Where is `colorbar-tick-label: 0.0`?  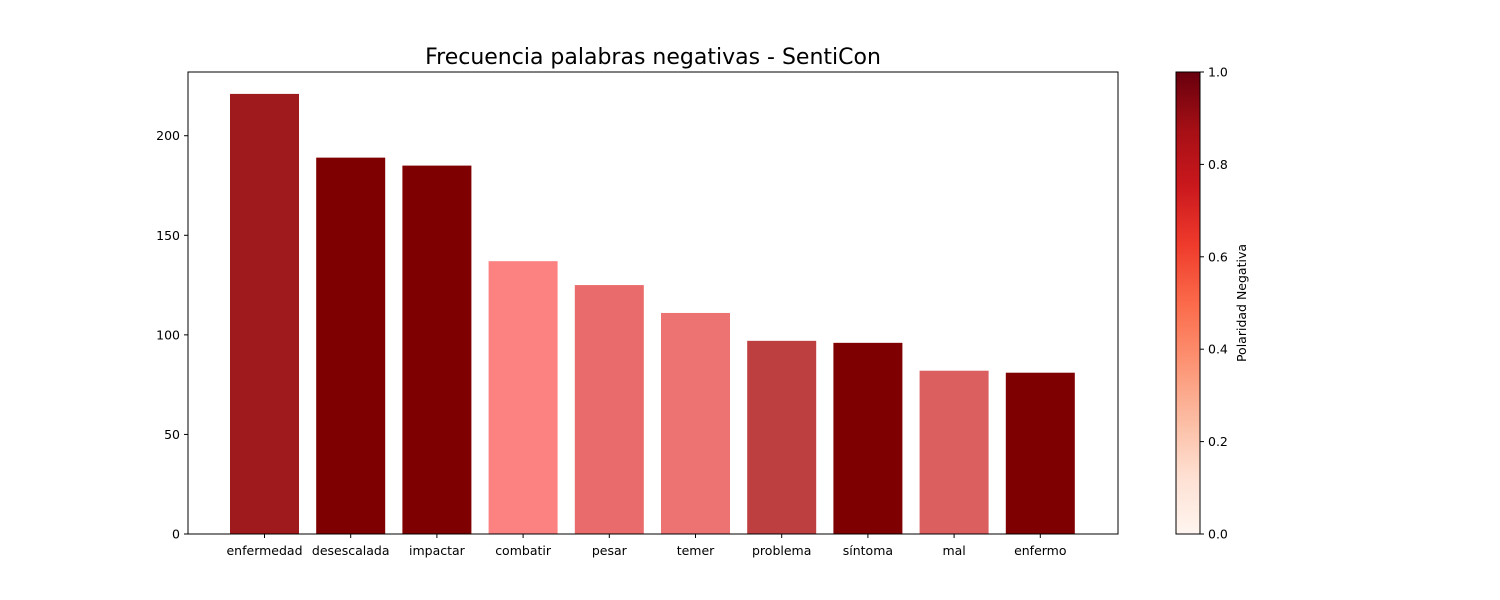 colorbar-tick-label: 0.0 is located at coordinates (1218, 534).